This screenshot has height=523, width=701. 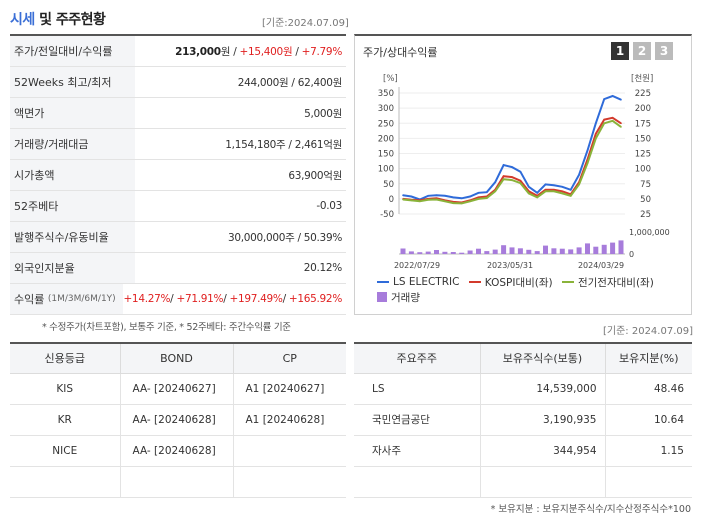 What do you see at coordinates (166, 327) in the screenshot?
I see `stats-footnote: * 수정주가(차트포함), 보통주 기준, * 52주베타: 주간수익률 기준` at bounding box center [166, 327].